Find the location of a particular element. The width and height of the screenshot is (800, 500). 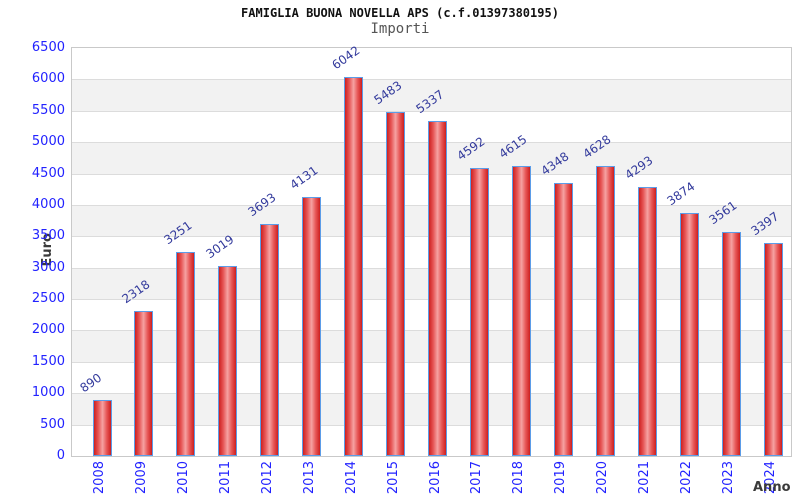

y-tick-label: 4500 is located at coordinates (48, 173).